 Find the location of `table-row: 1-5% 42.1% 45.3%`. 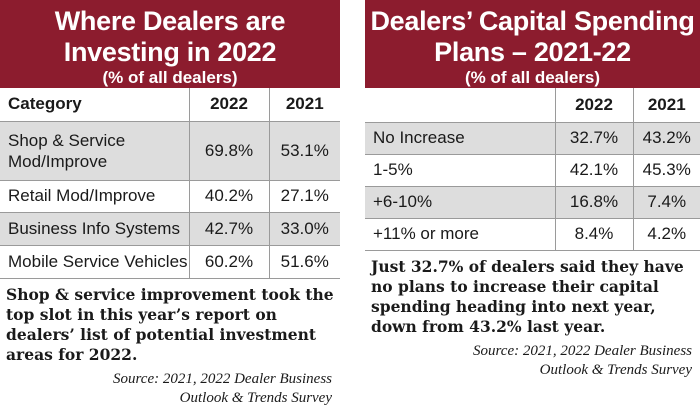

table-row: 1-5% 42.1% 45.3% is located at coordinates (532, 170).